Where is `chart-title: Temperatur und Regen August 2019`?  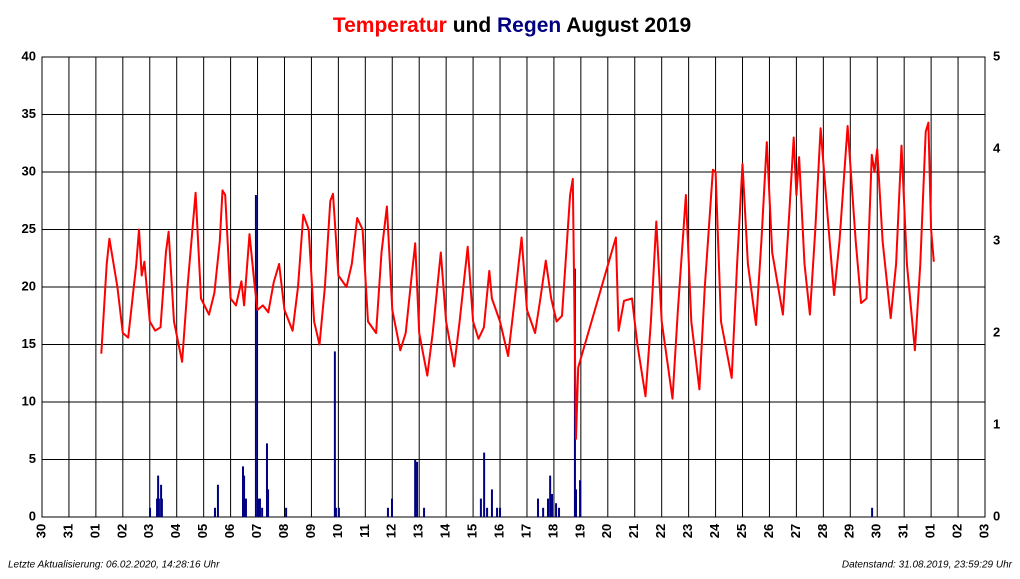 chart-title: Temperatur und Regen August 2019 is located at coordinates (512, 25).